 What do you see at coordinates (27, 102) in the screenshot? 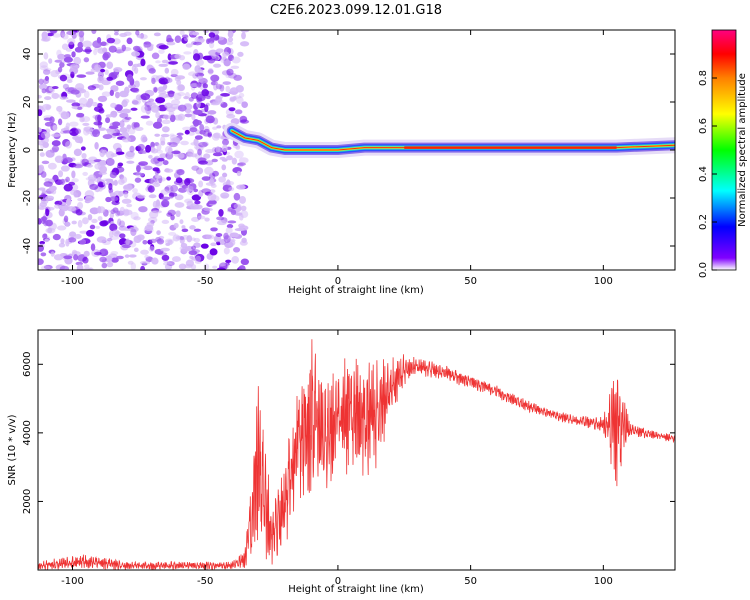
I see `spectrogram-y-tick-label: 20` at bounding box center [27, 102].